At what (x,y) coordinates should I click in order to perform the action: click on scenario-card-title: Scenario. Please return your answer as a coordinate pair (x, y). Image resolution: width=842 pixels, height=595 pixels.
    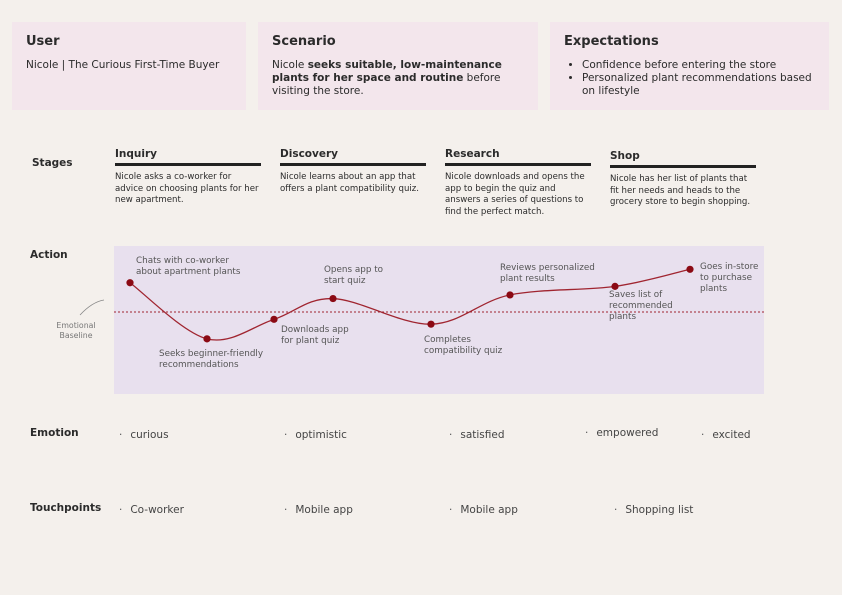
    Looking at the image, I should click on (304, 41).